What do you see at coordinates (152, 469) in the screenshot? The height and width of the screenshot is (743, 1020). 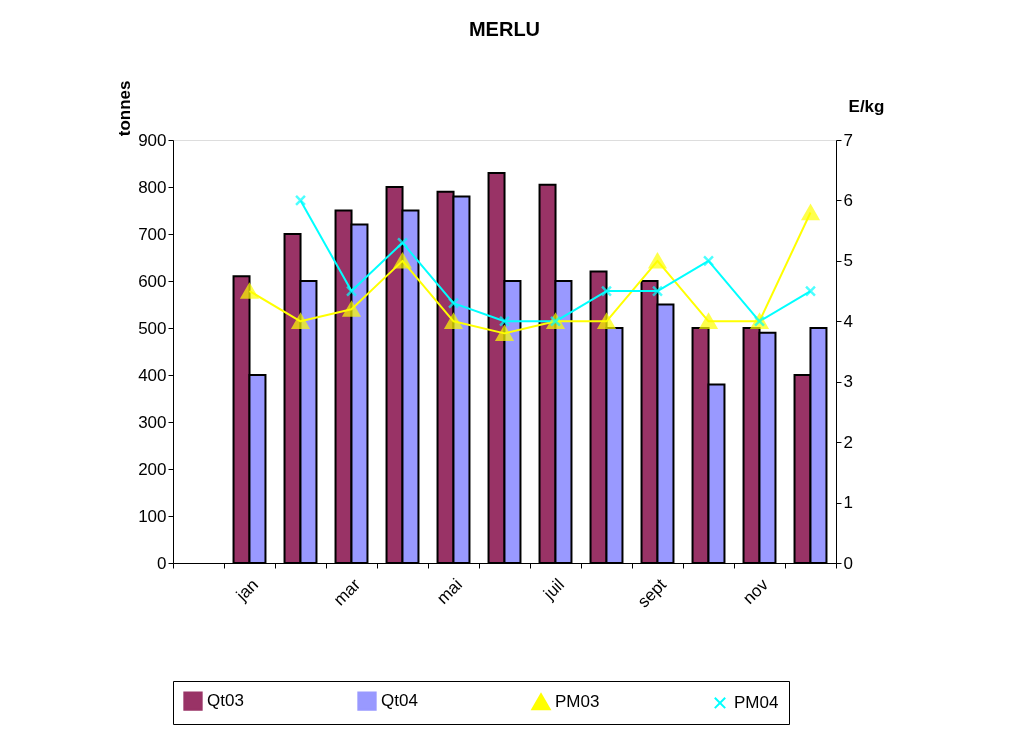 I see `y-tick-label: 200` at bounding box center [152, 469].